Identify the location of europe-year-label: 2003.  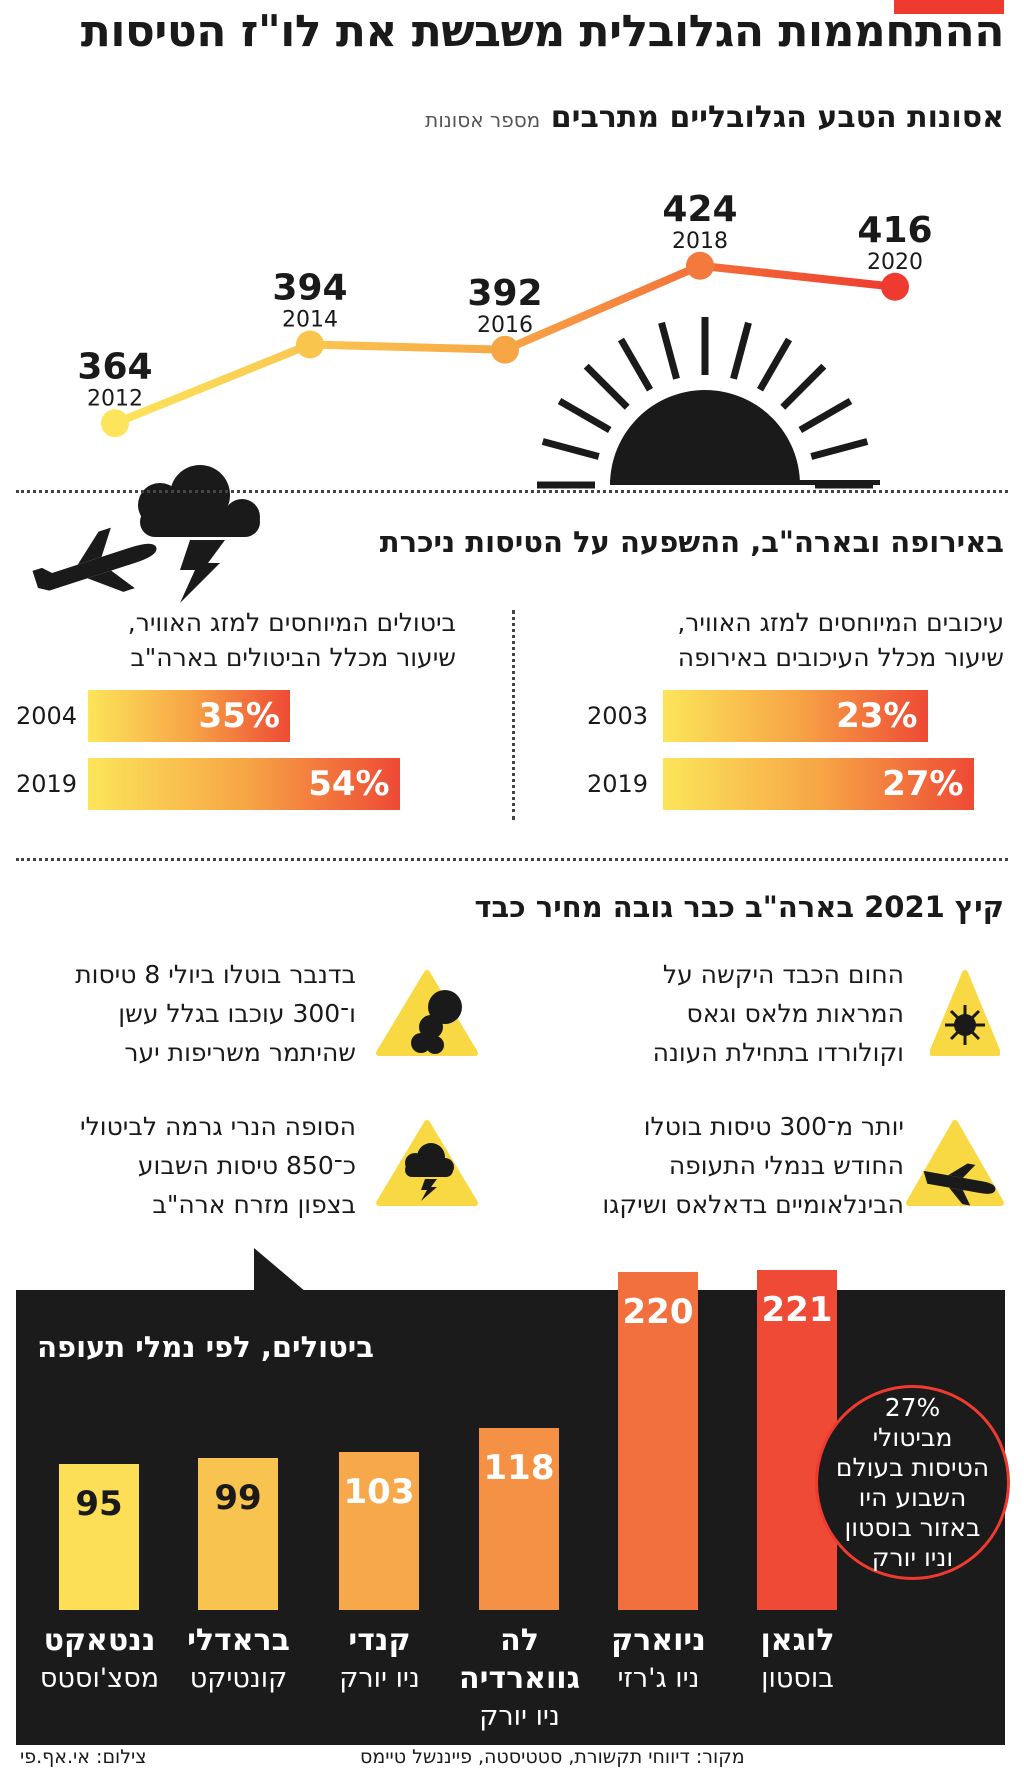
(618, 716).